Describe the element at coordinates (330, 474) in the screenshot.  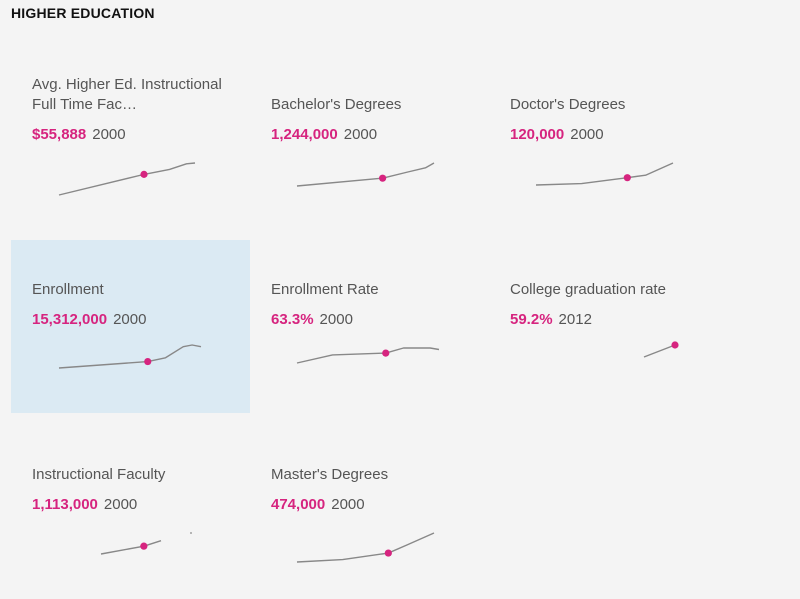
I see `card-title: Master's Degrees` at that location.